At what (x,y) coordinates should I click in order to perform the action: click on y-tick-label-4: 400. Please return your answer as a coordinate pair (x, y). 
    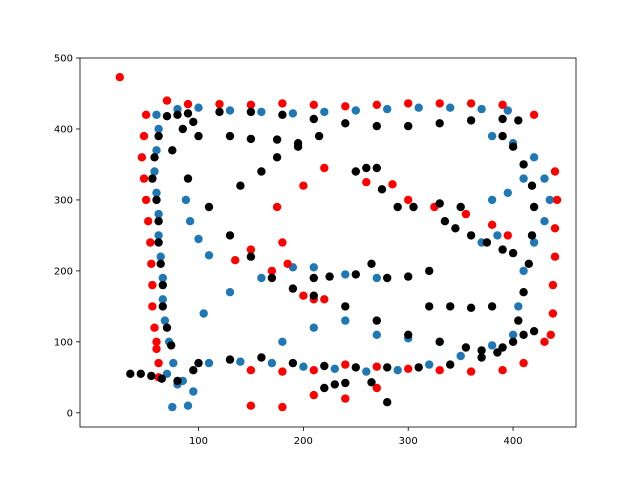
    Looking at the image, I should click on (63, 129).